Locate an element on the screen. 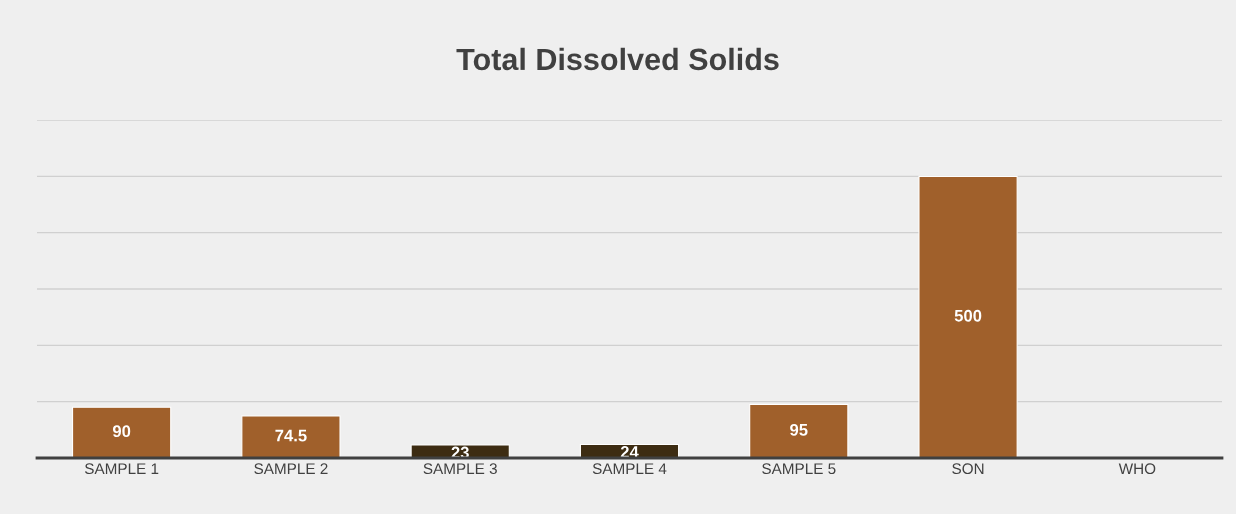  x-tick-label: WHO is located at coordinates (1137, 469).